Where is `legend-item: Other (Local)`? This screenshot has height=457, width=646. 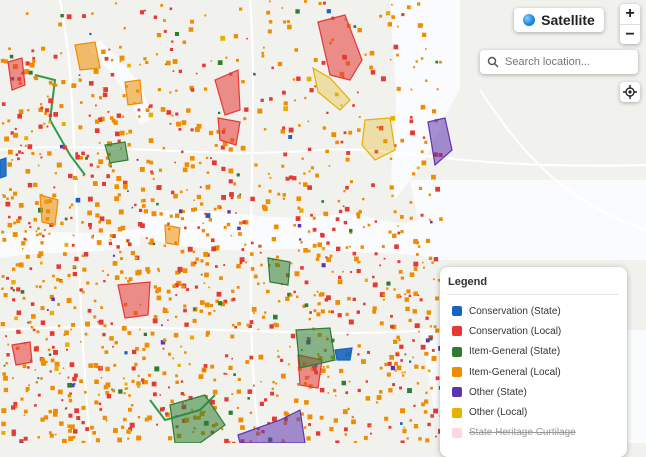 legend-item: Other (Local) is located at coordinates (533, 412).